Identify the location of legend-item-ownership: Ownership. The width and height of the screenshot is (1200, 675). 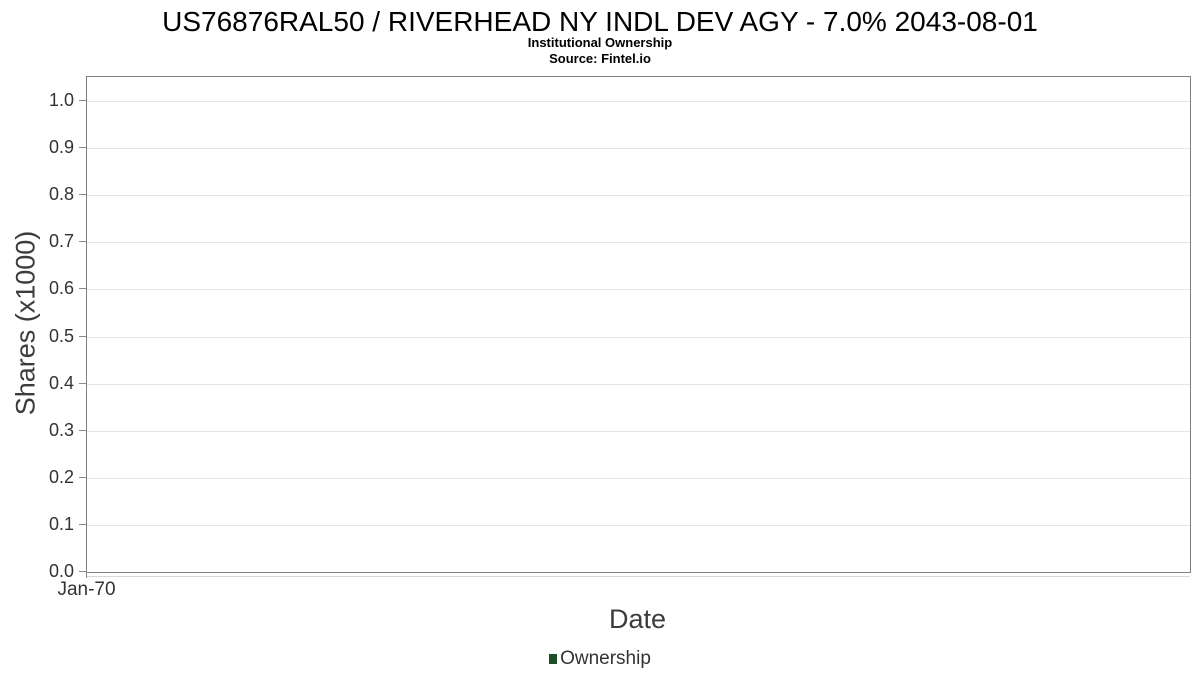
(600, 659).